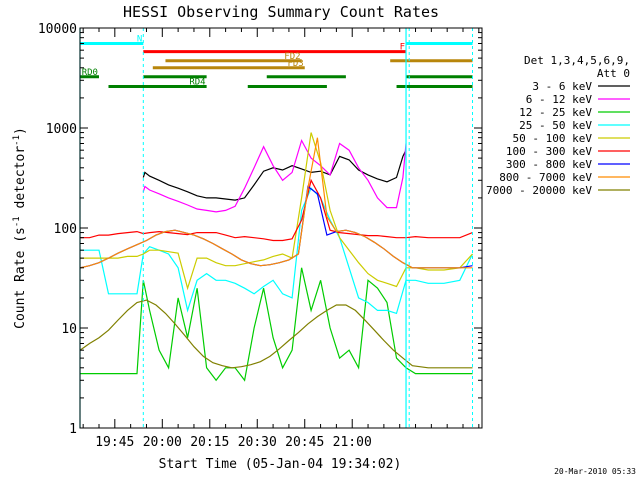 This screenshot has width=640, height=480. Describe the element at coordinates (304, 442) in the screenshot. I see `x-tick-label-4: 20:45` at that location.